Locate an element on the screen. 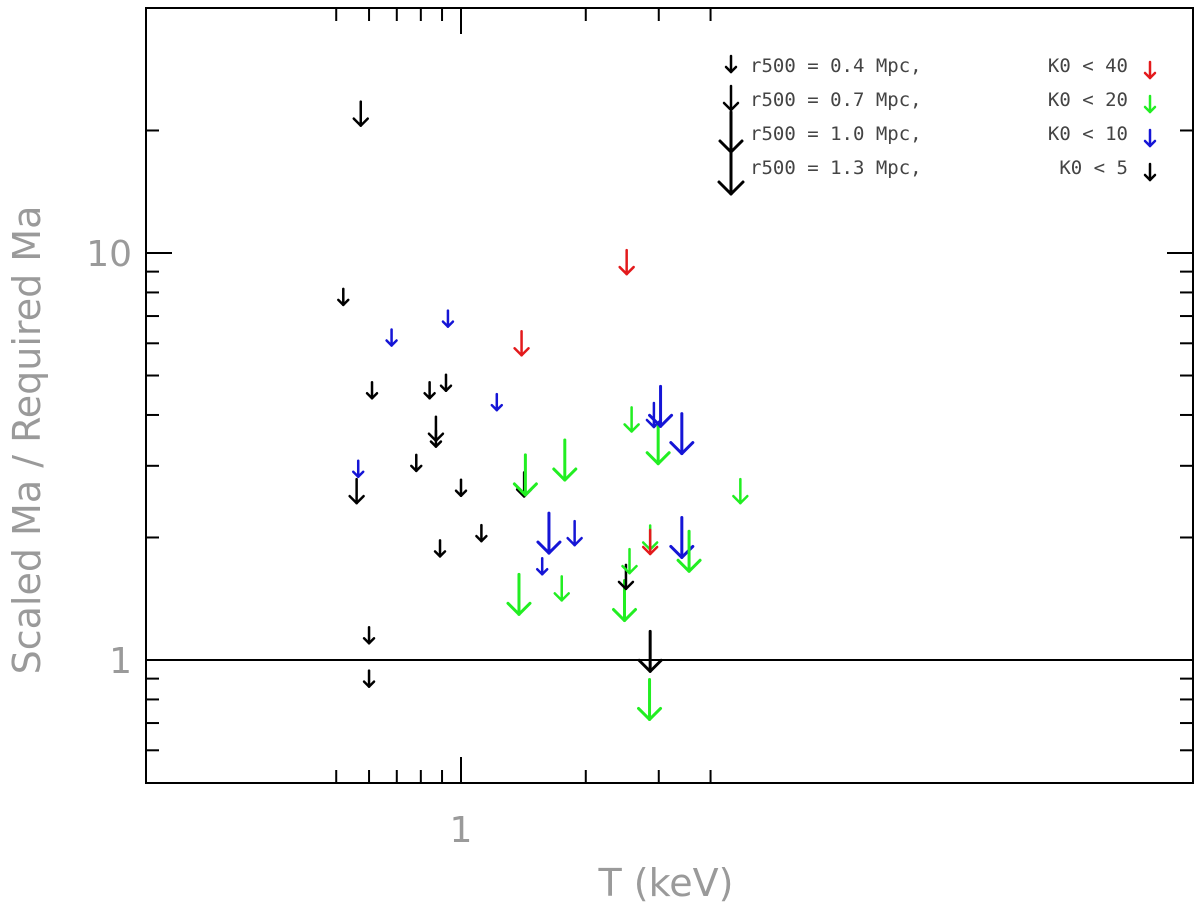  y-axis-label: Scaled Ma / Required Ma is located at coordinates (27, 440).